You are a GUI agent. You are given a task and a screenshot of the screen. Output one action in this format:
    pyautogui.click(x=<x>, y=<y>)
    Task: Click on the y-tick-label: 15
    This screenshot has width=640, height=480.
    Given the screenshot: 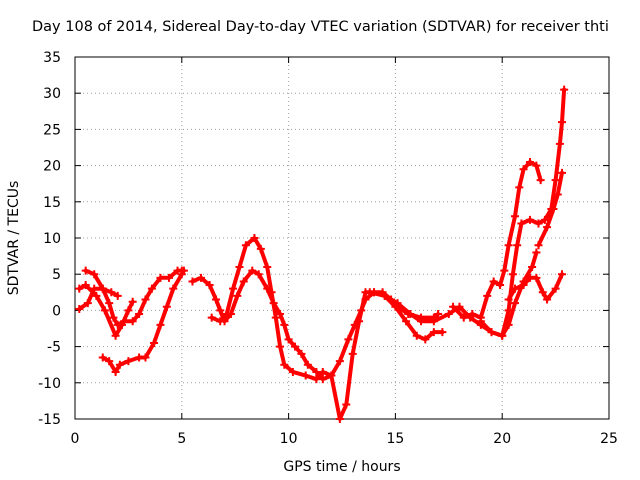 What is the action you would take?
    pyautogui.click(x=52, y=203)
    